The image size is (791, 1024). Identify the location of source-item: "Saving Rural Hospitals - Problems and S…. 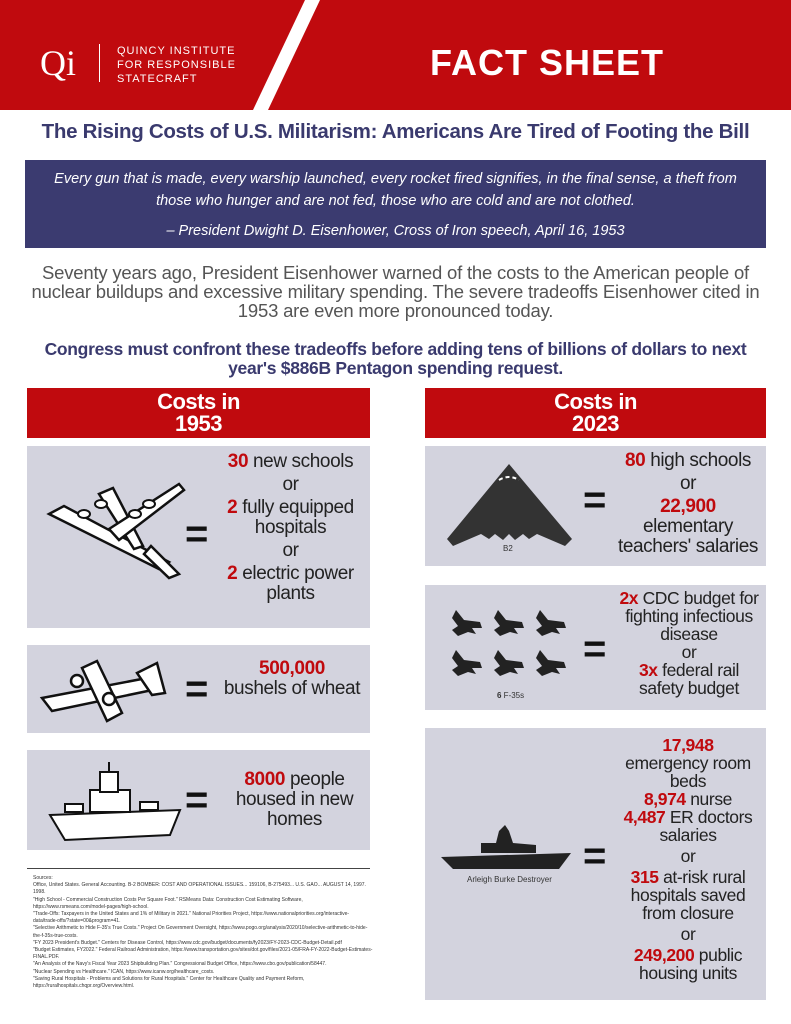
(169, 982).